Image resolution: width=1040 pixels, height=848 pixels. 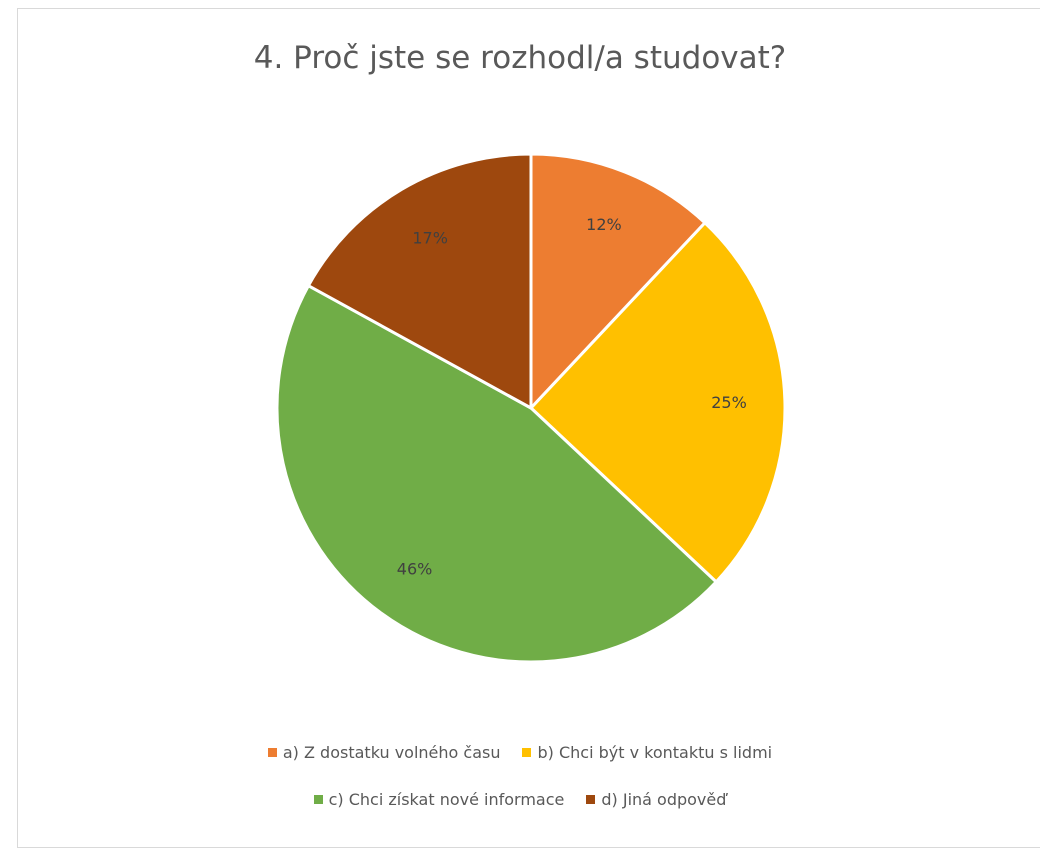 I want to click on pie-slice-b, so click(x=657, y=402).